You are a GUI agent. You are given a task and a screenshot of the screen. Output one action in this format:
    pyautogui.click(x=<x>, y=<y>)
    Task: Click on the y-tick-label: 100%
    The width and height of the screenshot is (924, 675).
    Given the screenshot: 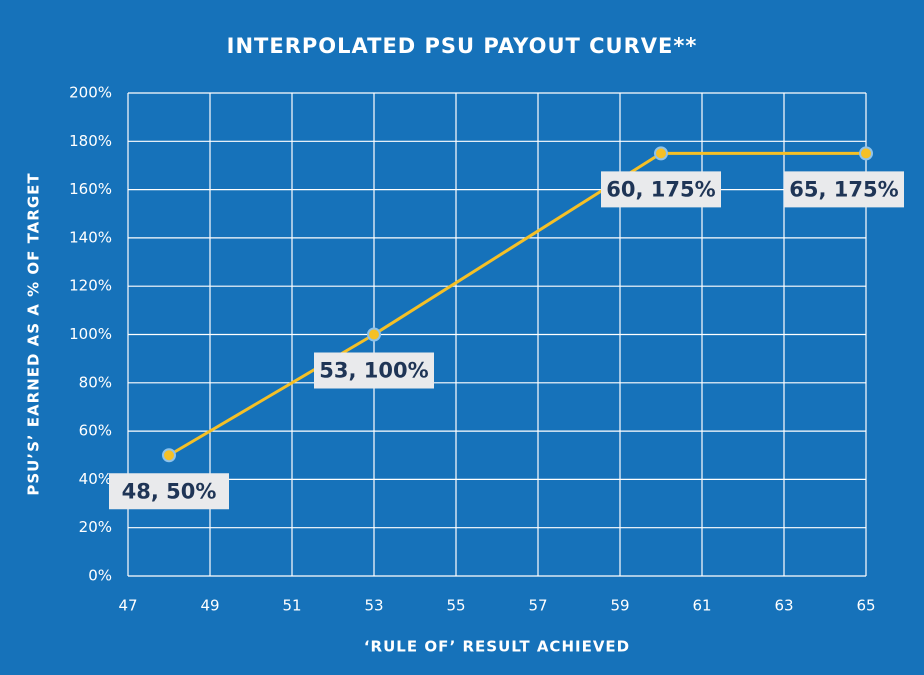 What is the action you would take?
    pyautogui.click(x=90, y=334)
    